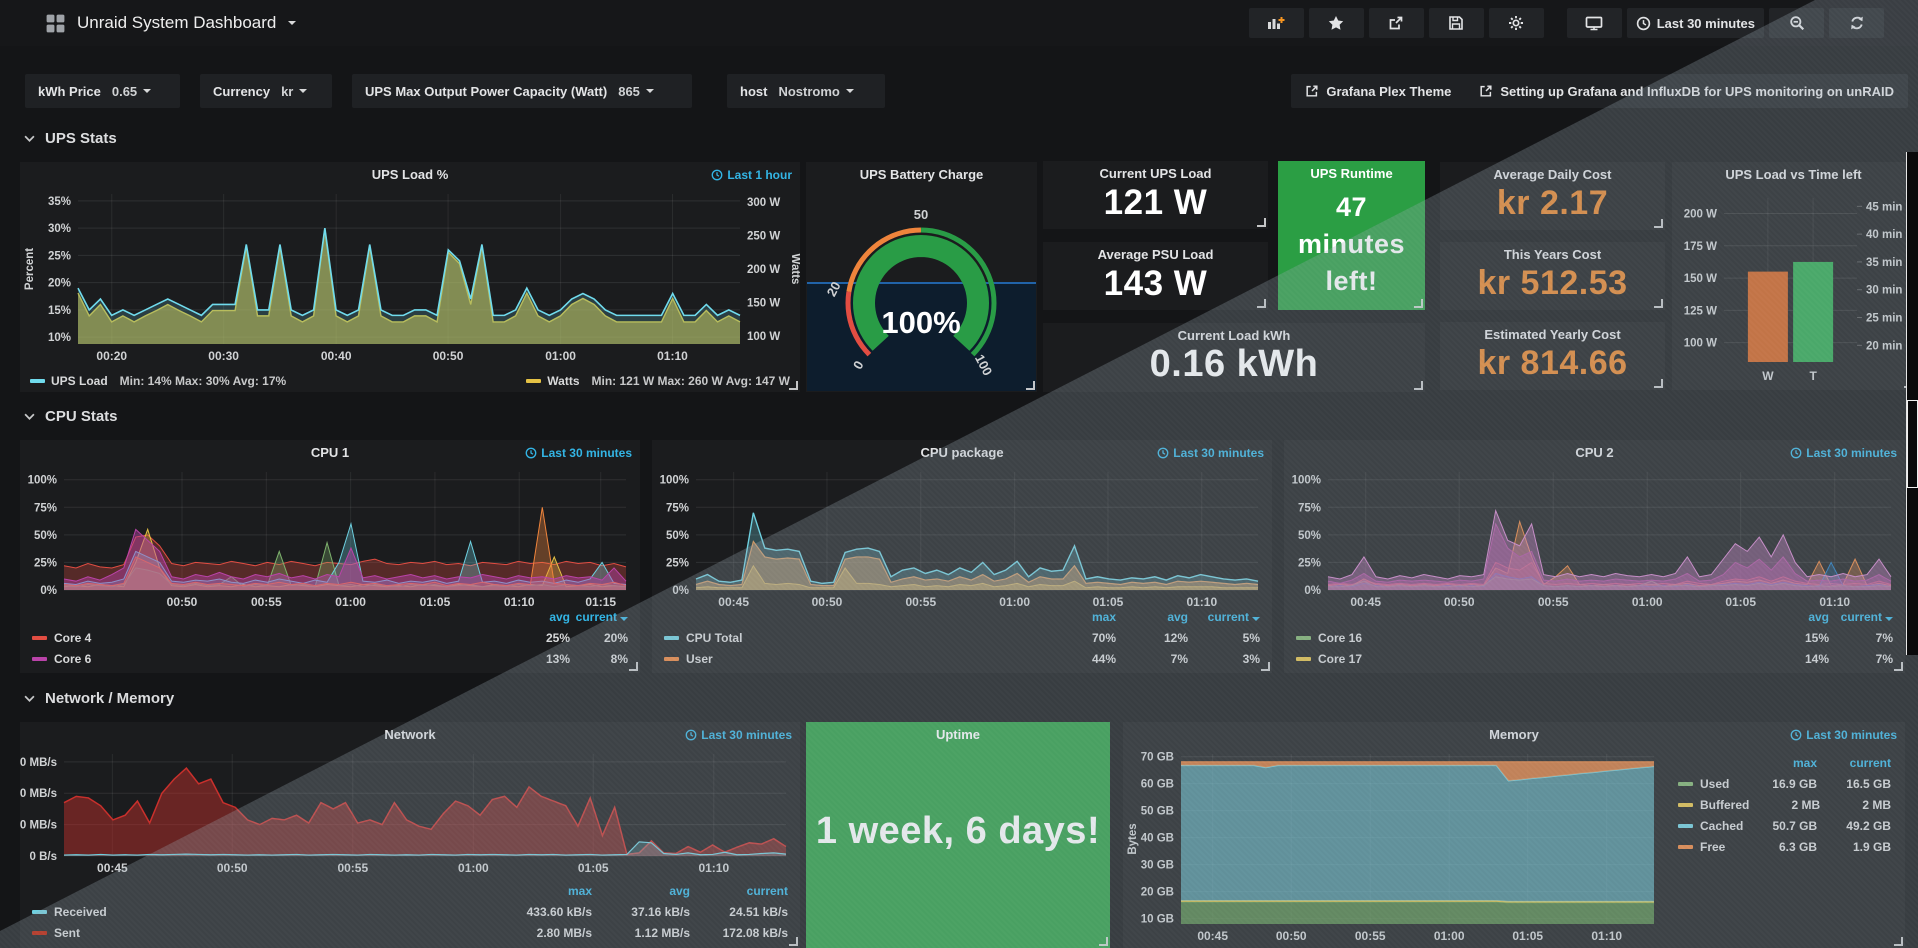  What do you see at coordinates (658, 381) in the screenshot?
I see `legend-series-toggle: Watts Min: 121 W Max: 260 W Avg: 147 W` at bounding box center [658, 381].